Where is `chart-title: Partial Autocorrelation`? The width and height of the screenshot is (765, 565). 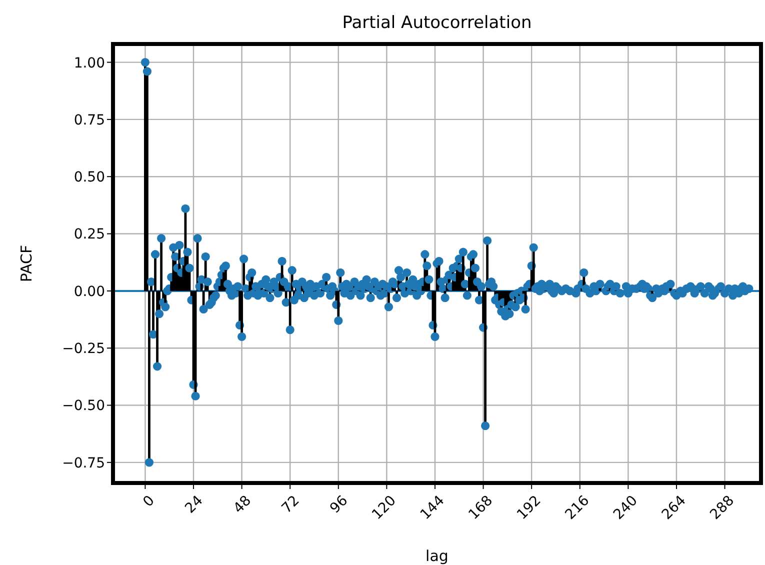 chart-title: Partial Autocorrelation is located at coordinates (437, 23).